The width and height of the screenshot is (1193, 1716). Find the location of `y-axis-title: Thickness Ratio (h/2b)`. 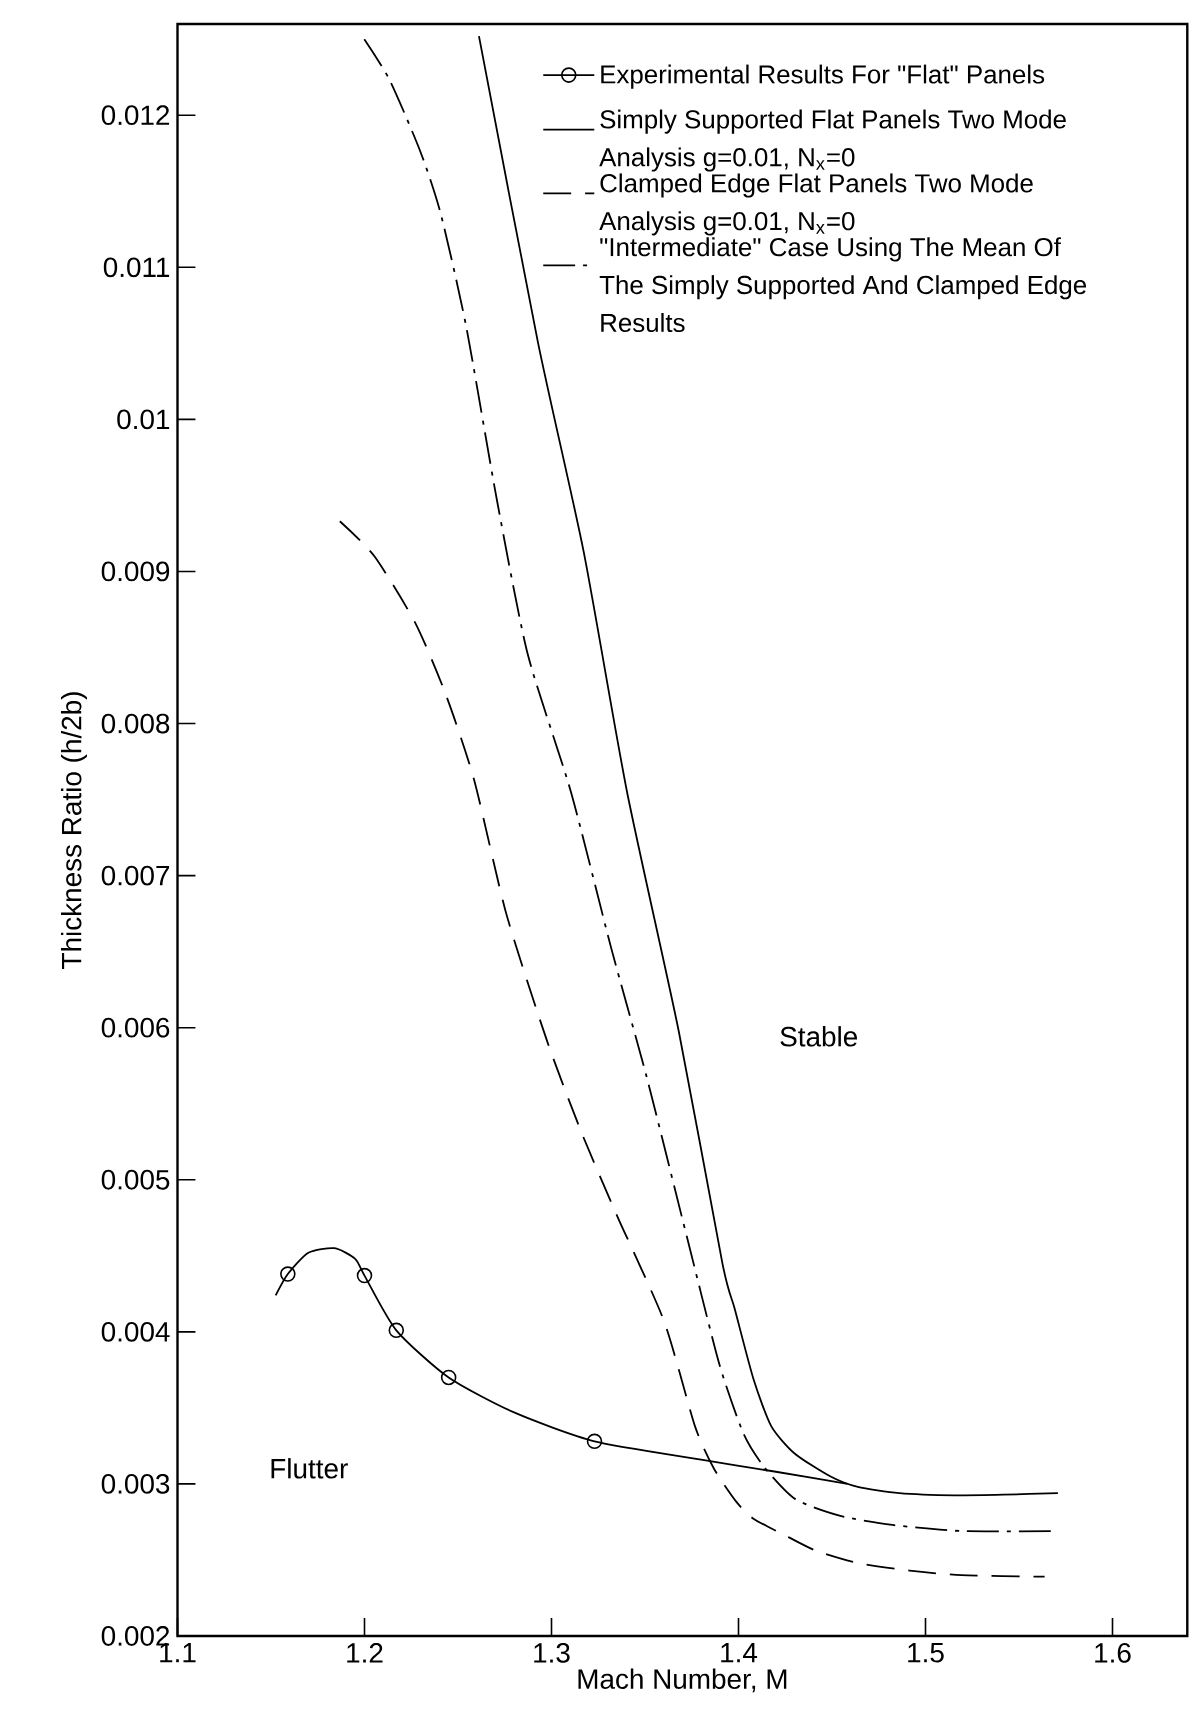

y-axis-title: Thickness Ratio (h/2b) is located at coordinates (73, 830).